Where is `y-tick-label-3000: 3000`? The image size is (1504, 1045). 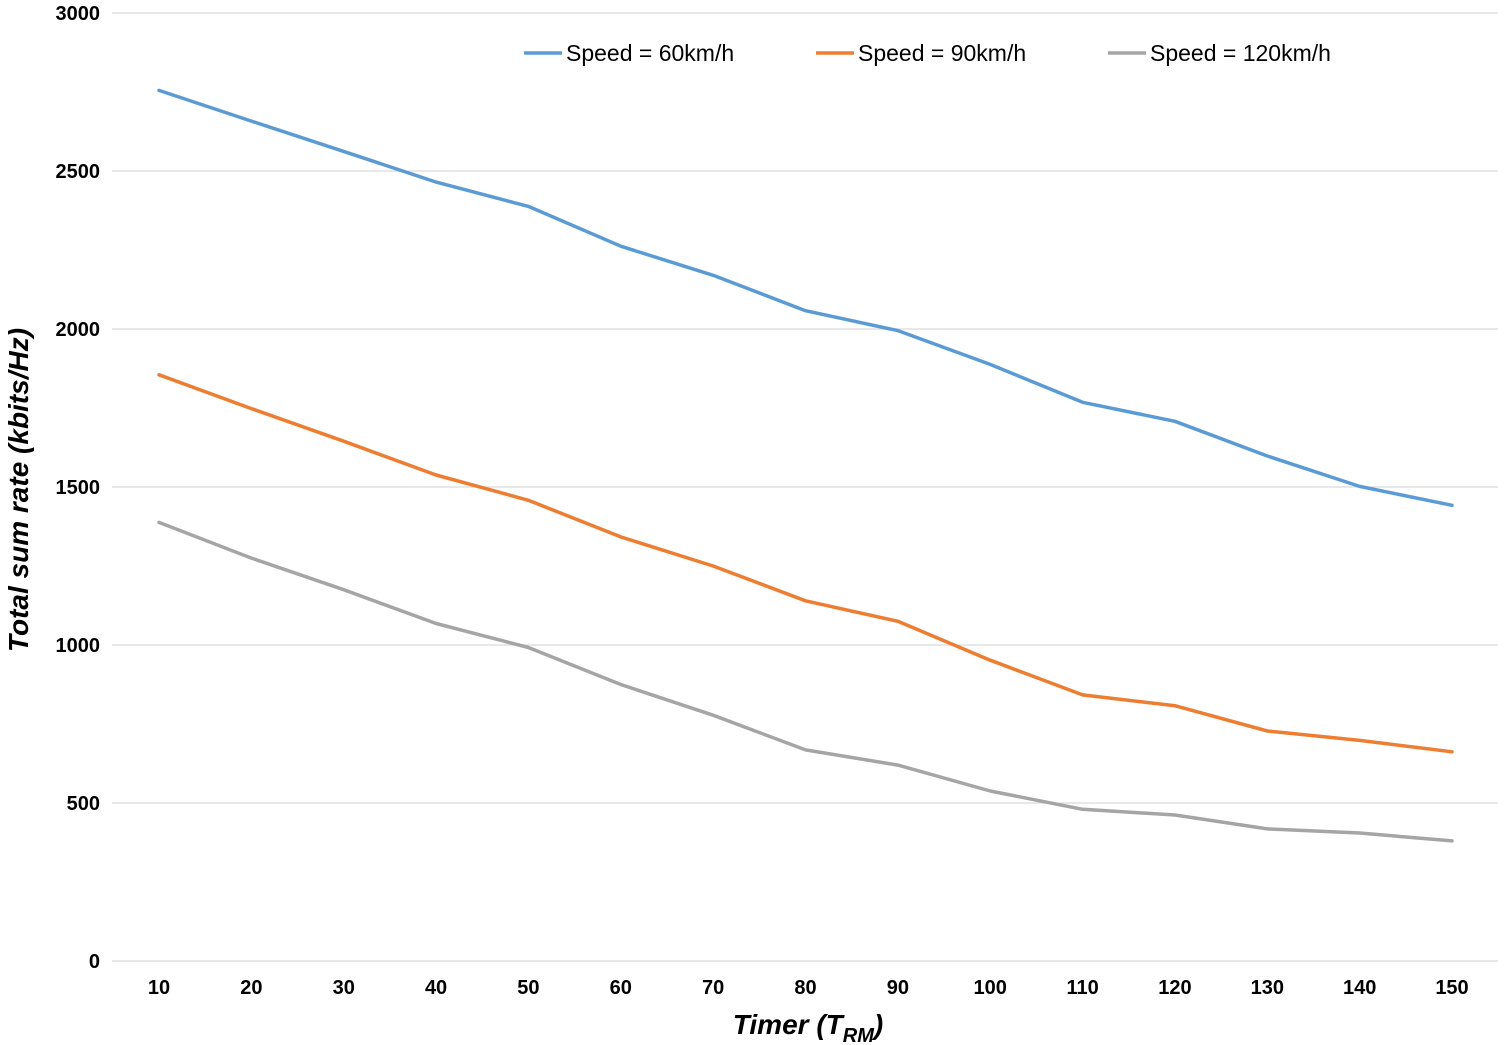 y-tick-label-3000: 3000 is located at coordinates (78, 14).